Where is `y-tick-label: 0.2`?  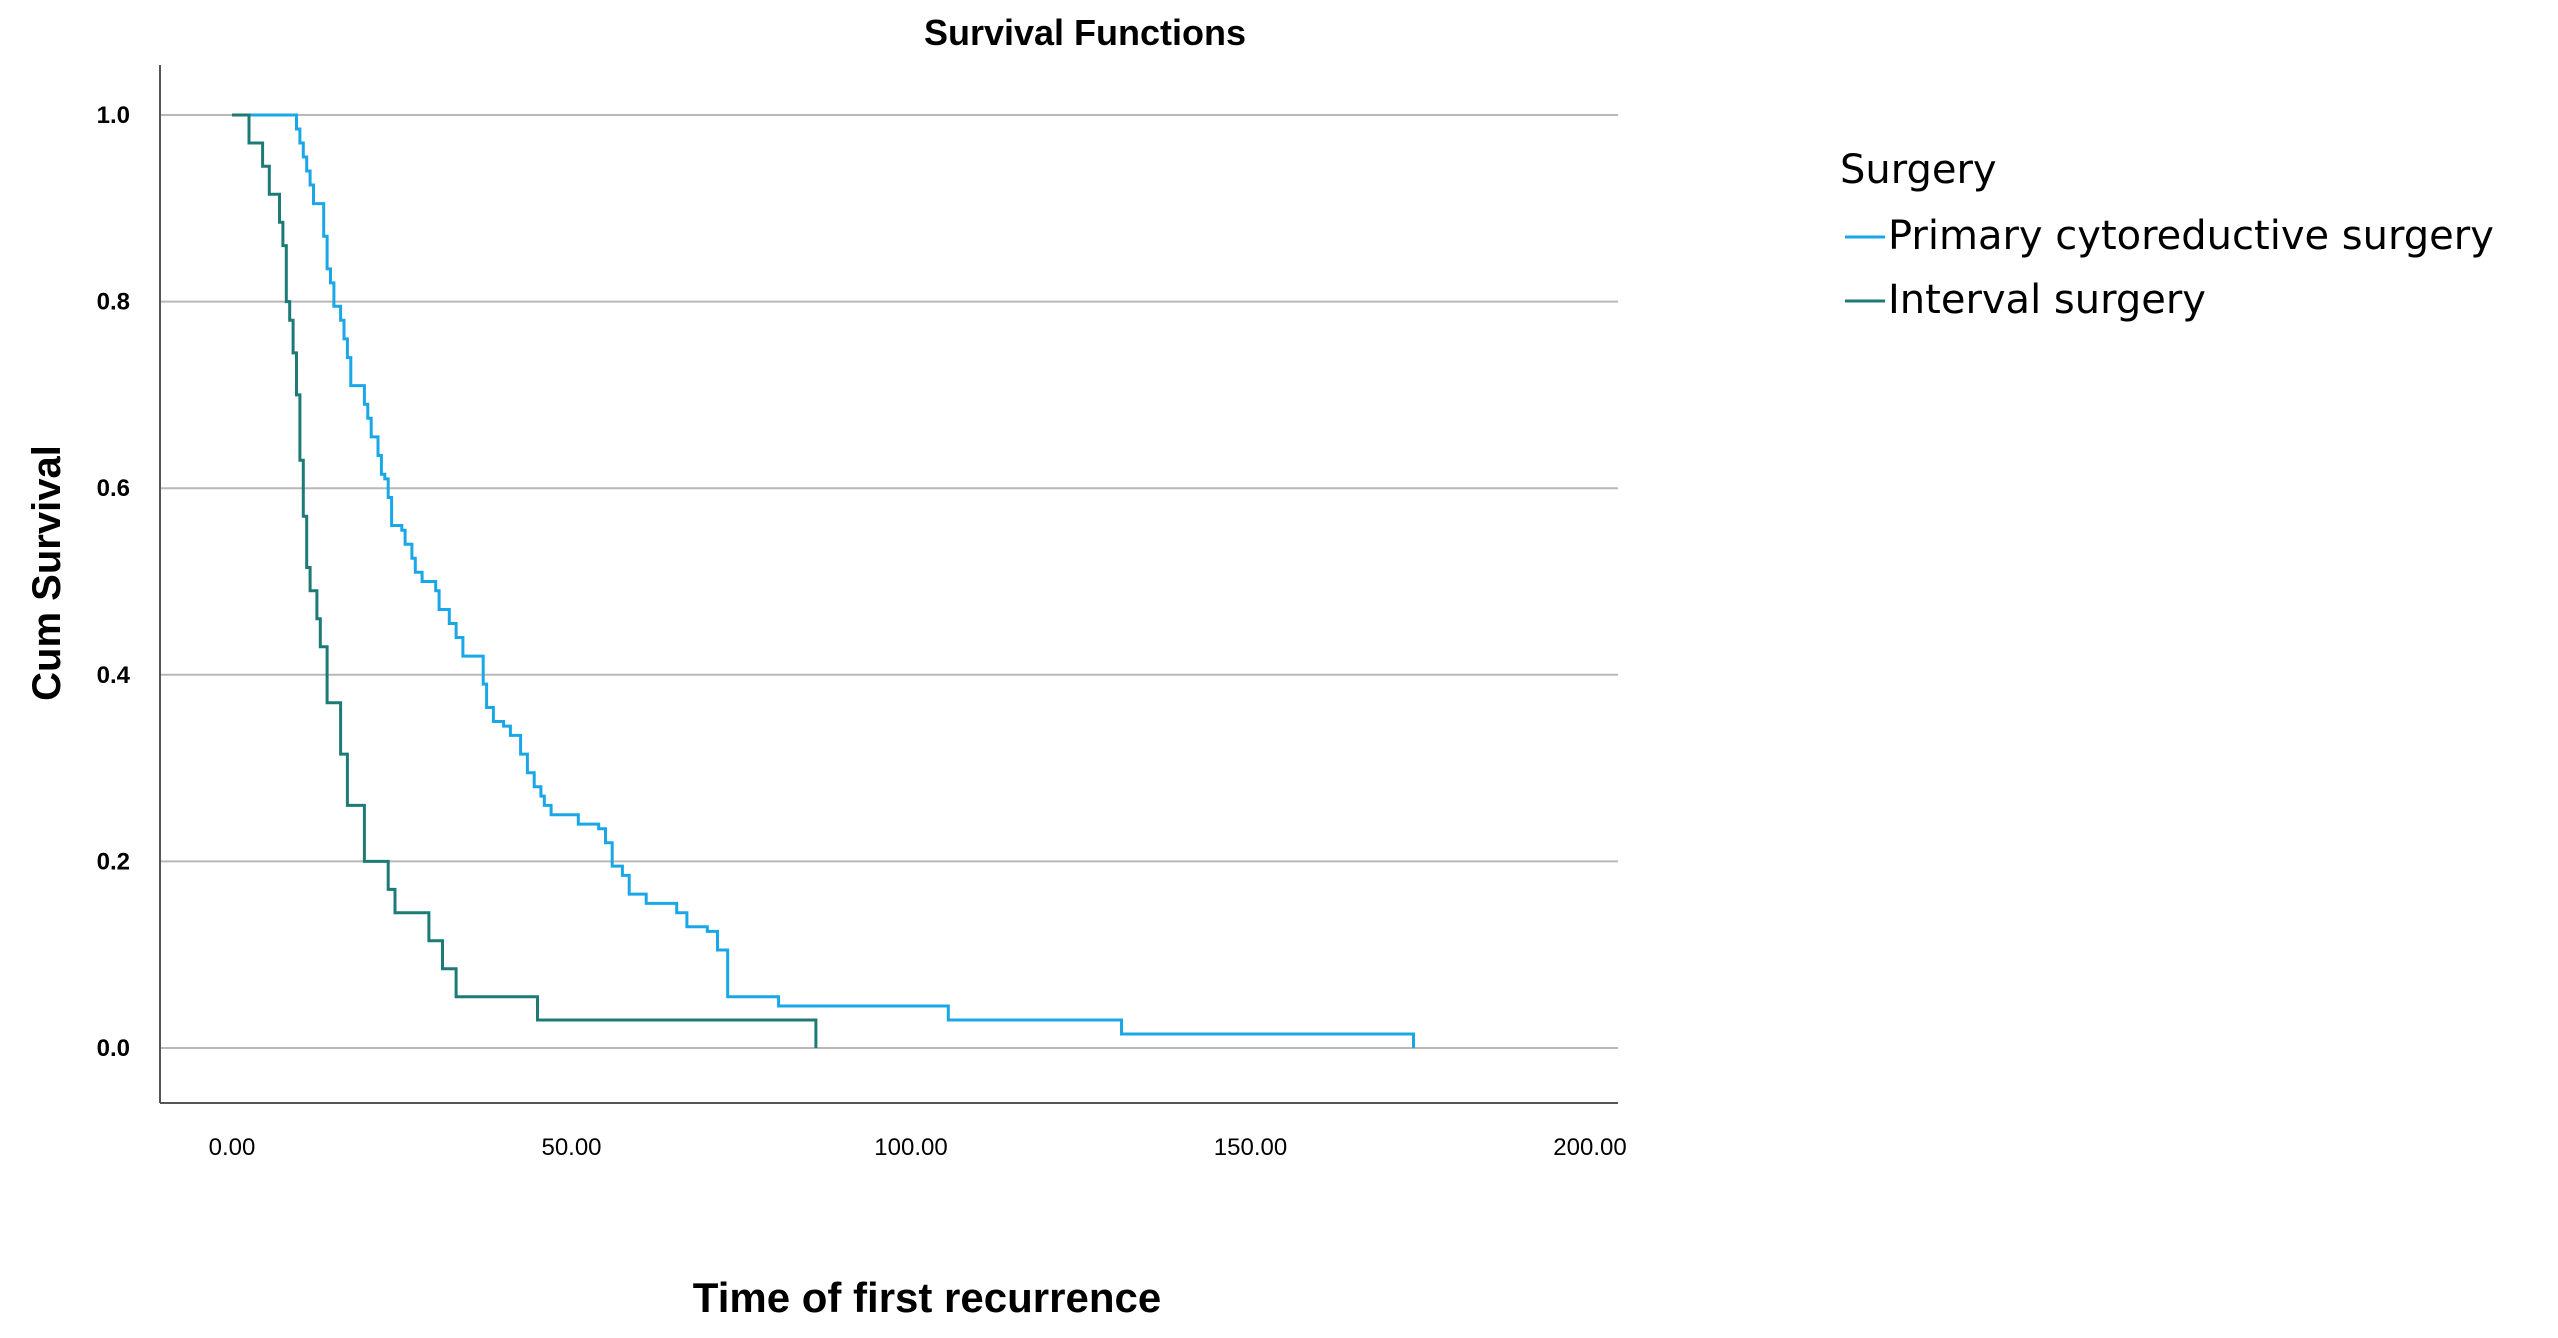 y-tick-label: 0.2 is located at coordinates (113, 861).